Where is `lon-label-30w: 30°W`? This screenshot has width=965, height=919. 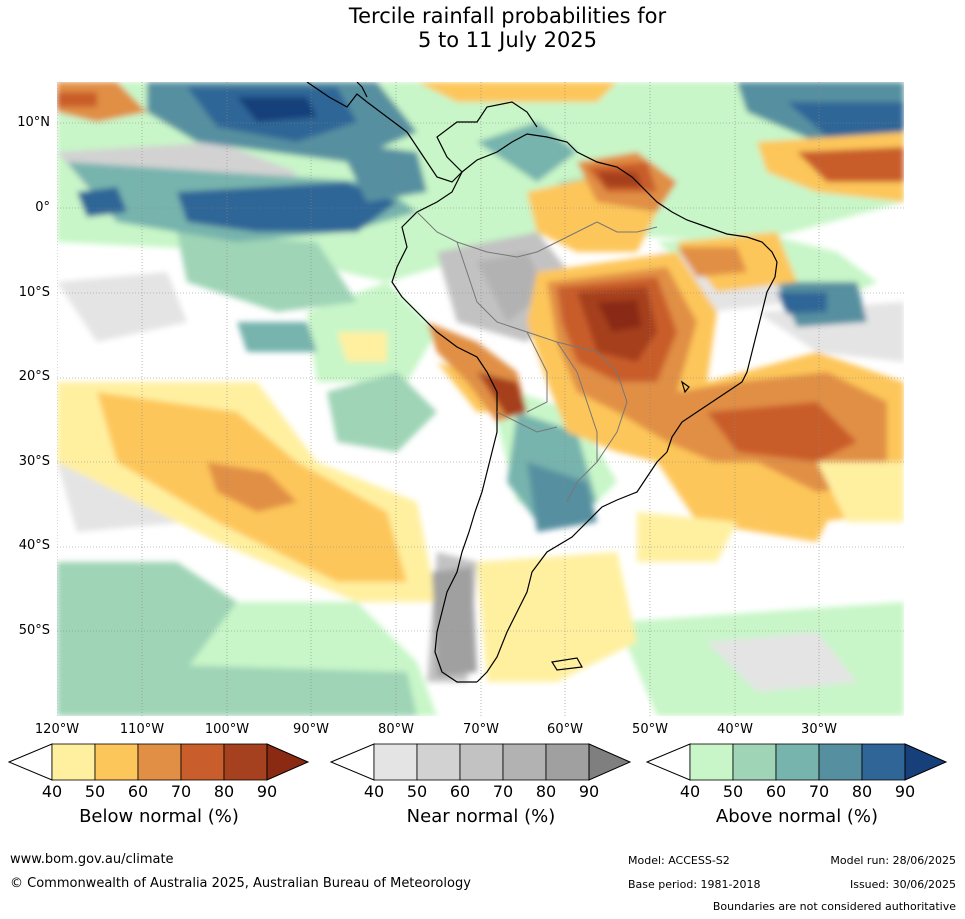
lon-label-30w: 30°W is located at coordinates (819, 729).